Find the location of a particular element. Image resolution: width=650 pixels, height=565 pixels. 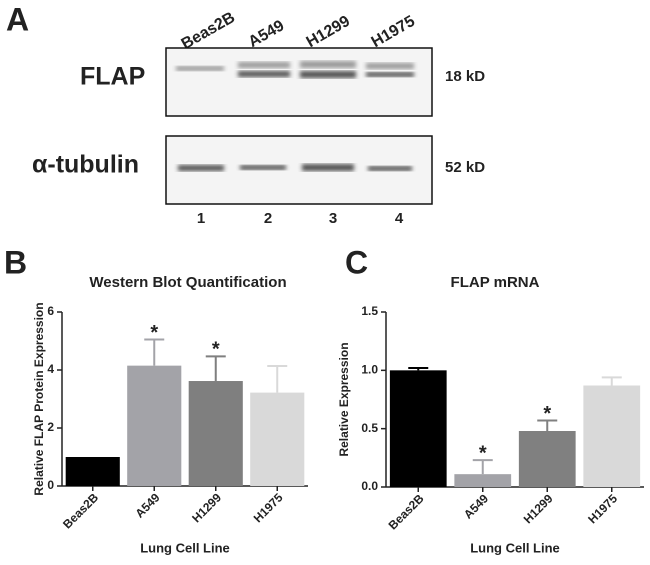

protein-label: FLAP is located at coordinates (112, 77).